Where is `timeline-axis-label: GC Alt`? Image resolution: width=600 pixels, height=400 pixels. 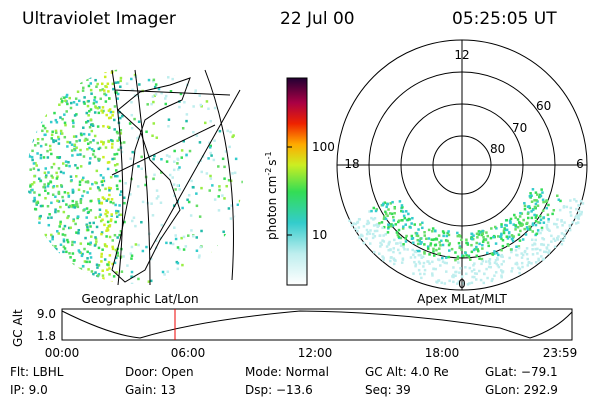 timeline-axis-label: GC Alt is located at coordinates (18, 328).